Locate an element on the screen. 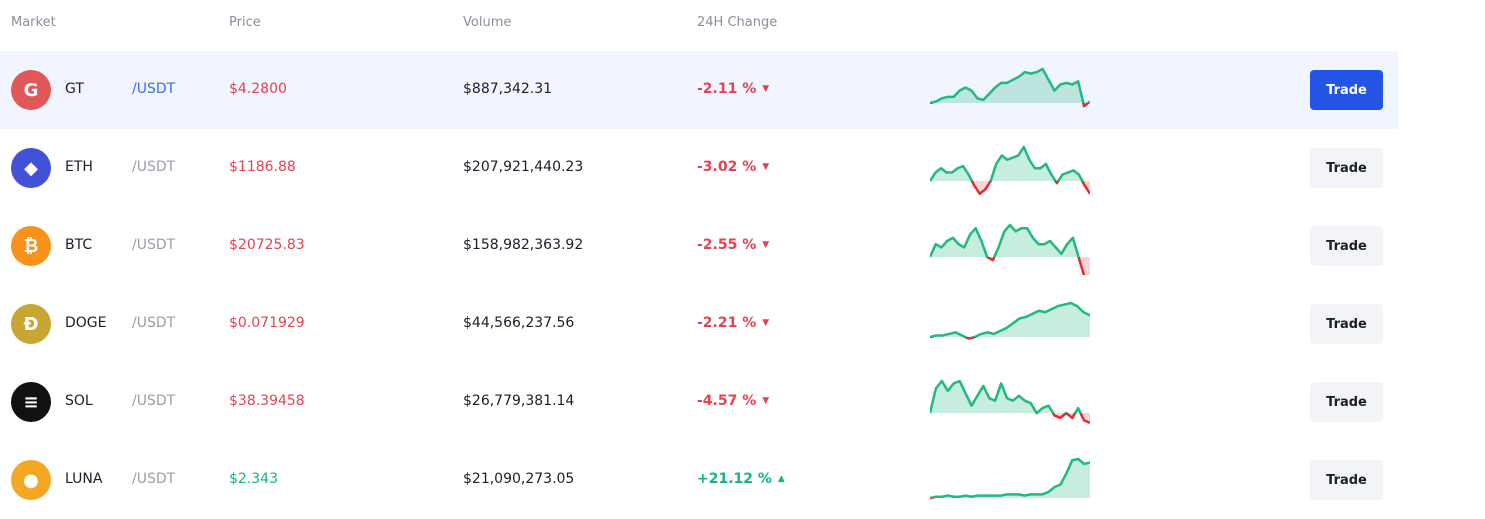  volume: $887,342.31 is located at coordinates (508, 89).